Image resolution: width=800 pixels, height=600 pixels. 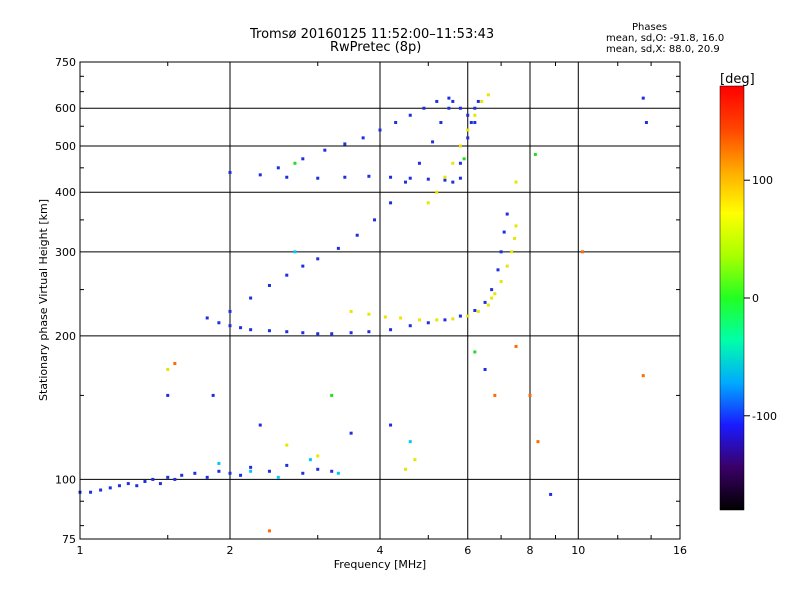 I want to click on colorbar-tick-label: 0, so click(x=755, y=298).